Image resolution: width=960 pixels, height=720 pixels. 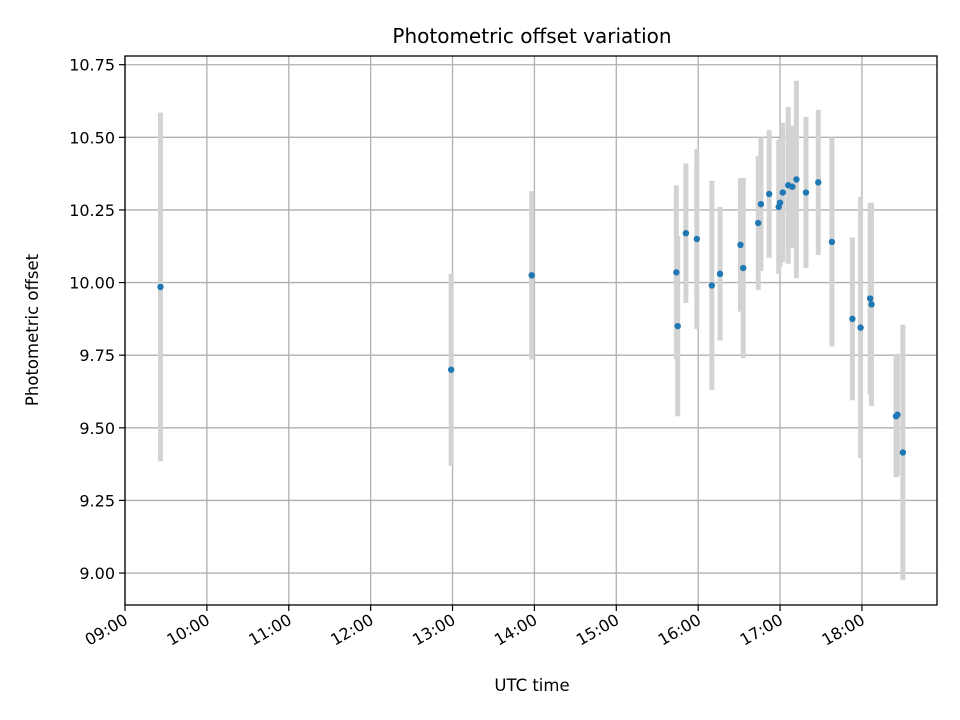 What do you see at coordinates (92, 210) in the screenshot?
I see `y-tick-label: 10.25` at bounding box center [92, 210].